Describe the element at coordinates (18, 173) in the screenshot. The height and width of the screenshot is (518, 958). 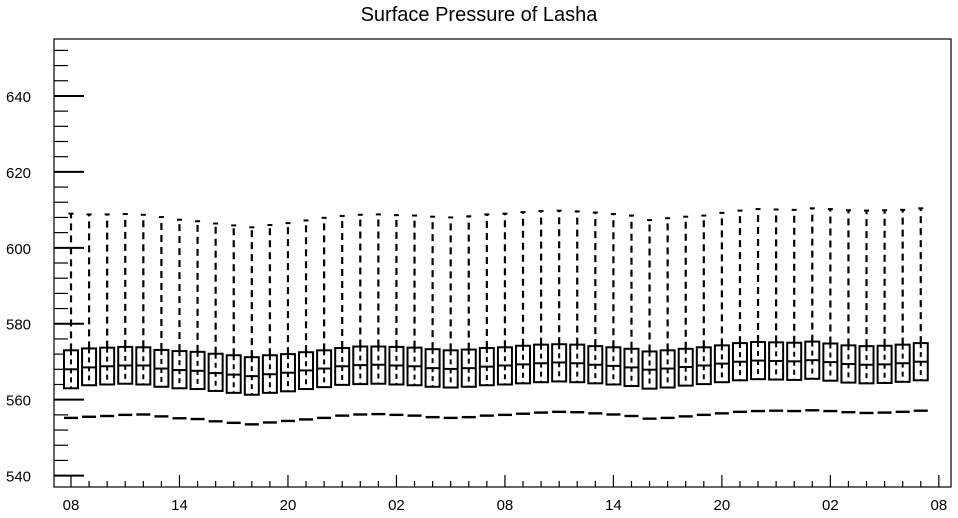
I see `y-tick-label: 620` at that location.